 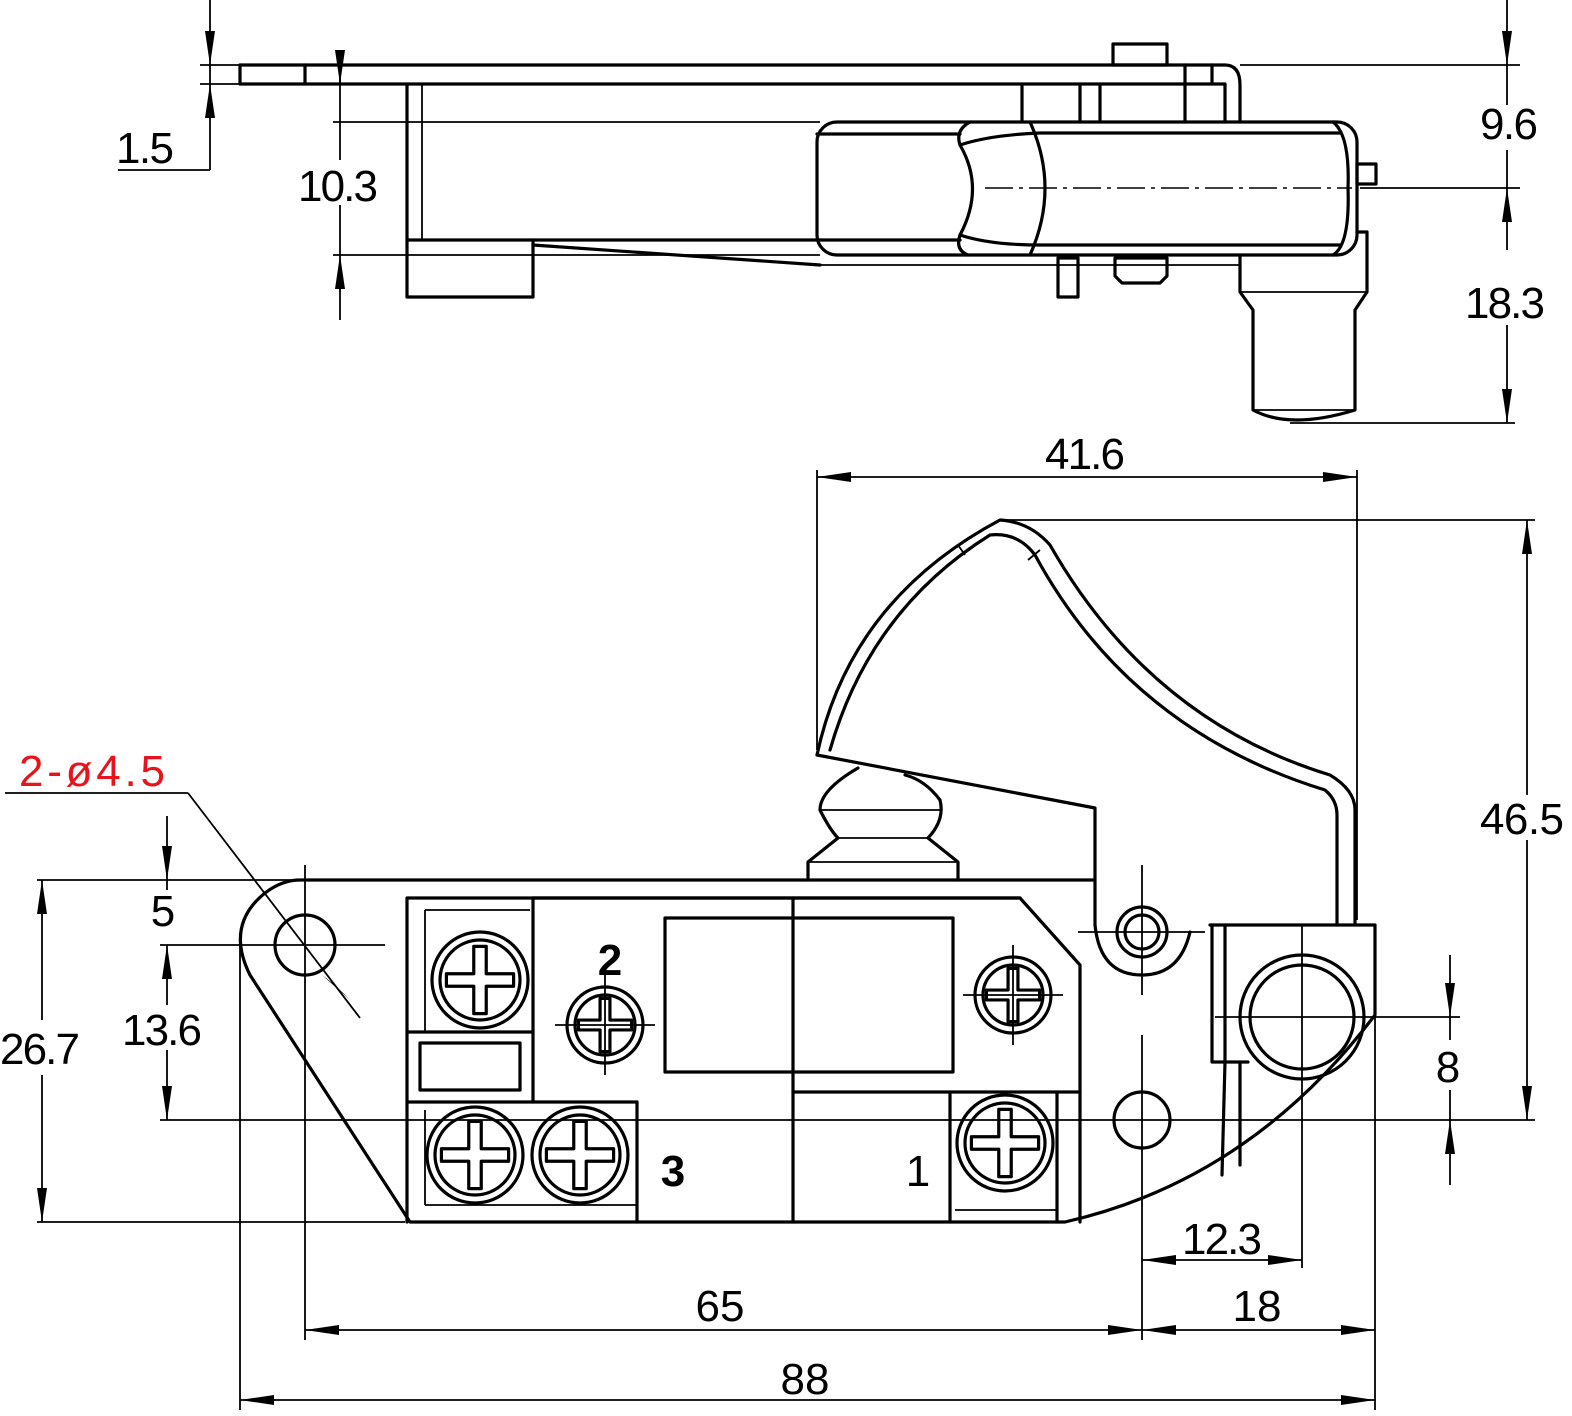 What do you see at coordinates (610, 960) in the screenshot?
I see `terminal-label-2: 2` at bounding box center [610, 960].